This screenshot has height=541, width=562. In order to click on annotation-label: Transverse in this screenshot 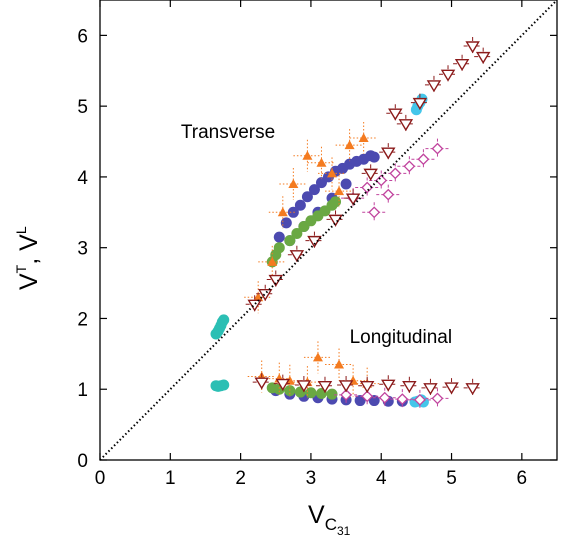, I will do `click(228, 132)`.